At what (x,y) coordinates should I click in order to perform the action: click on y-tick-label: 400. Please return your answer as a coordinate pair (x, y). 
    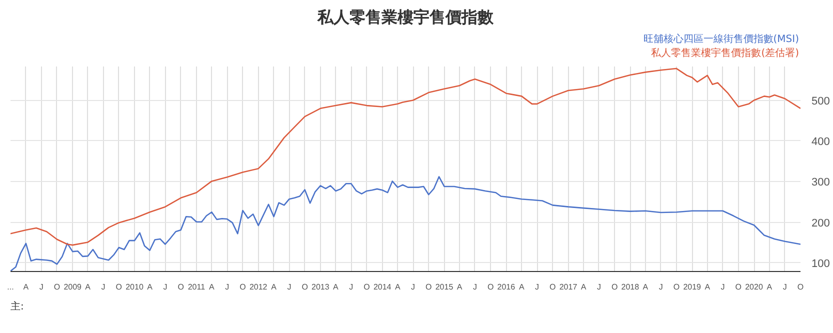
    Looking at the image, I should click on (821, 142).